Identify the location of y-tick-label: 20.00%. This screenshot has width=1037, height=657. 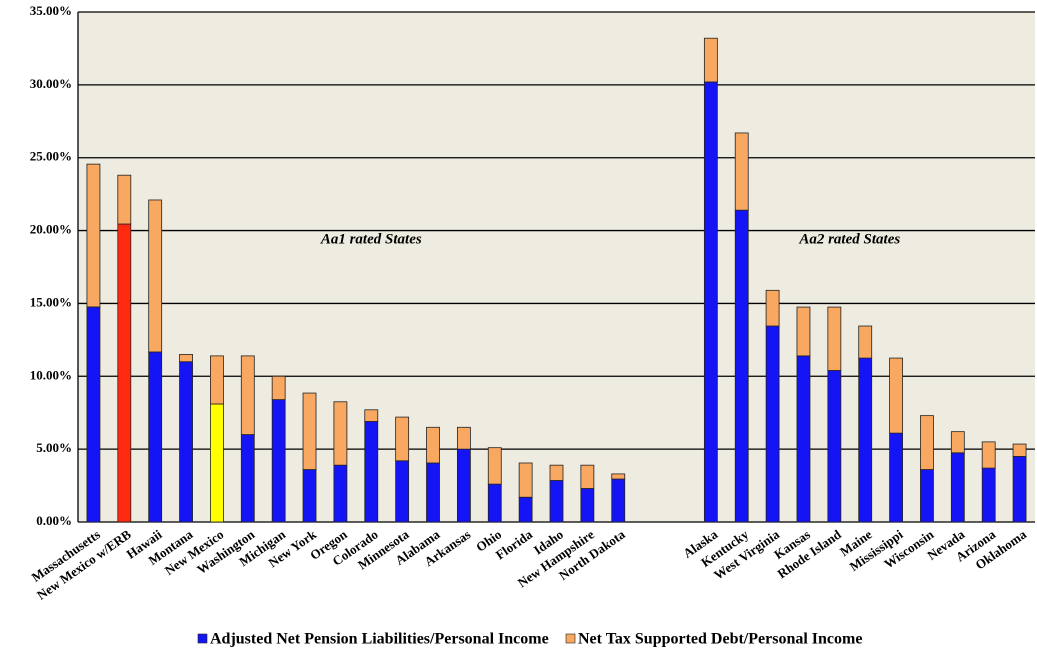
(51, 229).